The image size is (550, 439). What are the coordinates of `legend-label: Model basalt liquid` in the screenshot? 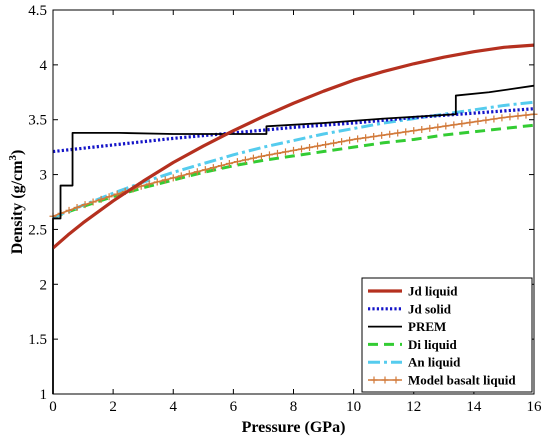 It's located at (462, 380).